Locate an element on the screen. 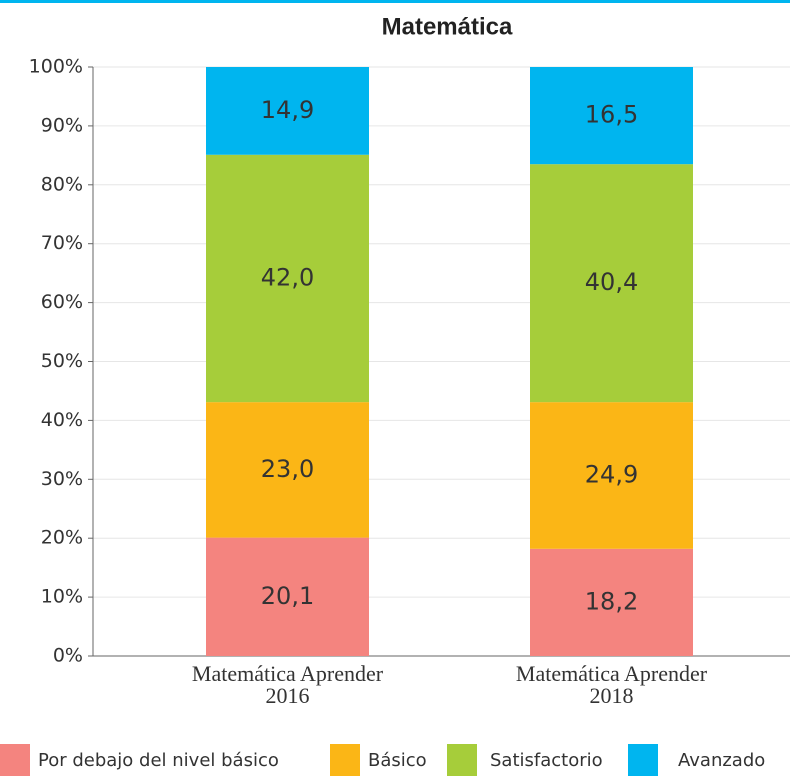 Image resolution: width=790 pixels, height=778 pixels. y-tick-label: 10% is located at coordinates (62, 597).